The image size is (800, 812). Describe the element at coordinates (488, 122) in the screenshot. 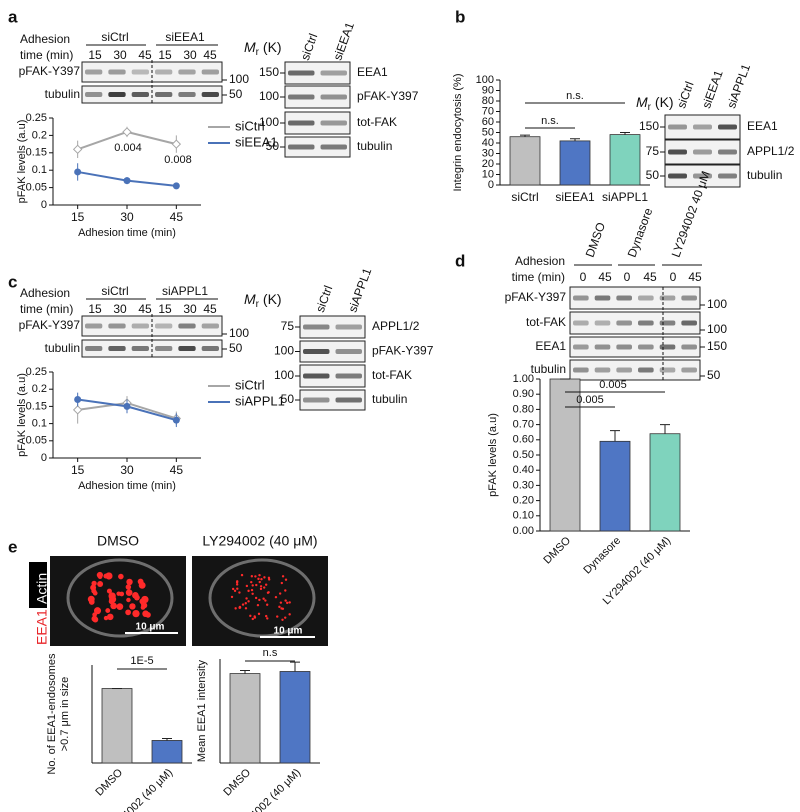

I see `y-tick-label: 60` at that location.